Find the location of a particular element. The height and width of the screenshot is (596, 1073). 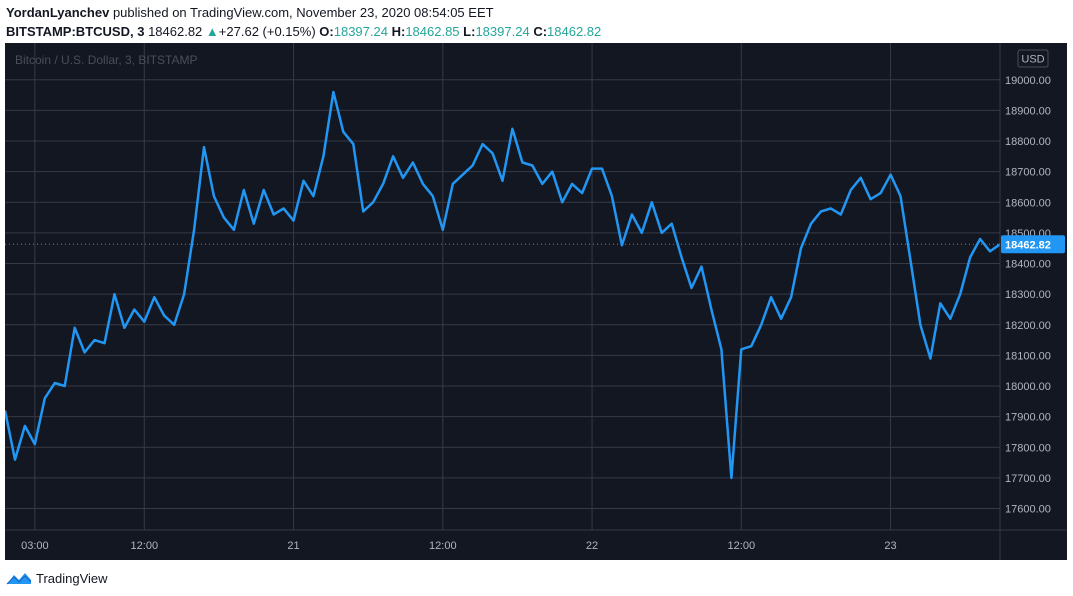

currency-badge-box is located at coordinates (1033, 58).